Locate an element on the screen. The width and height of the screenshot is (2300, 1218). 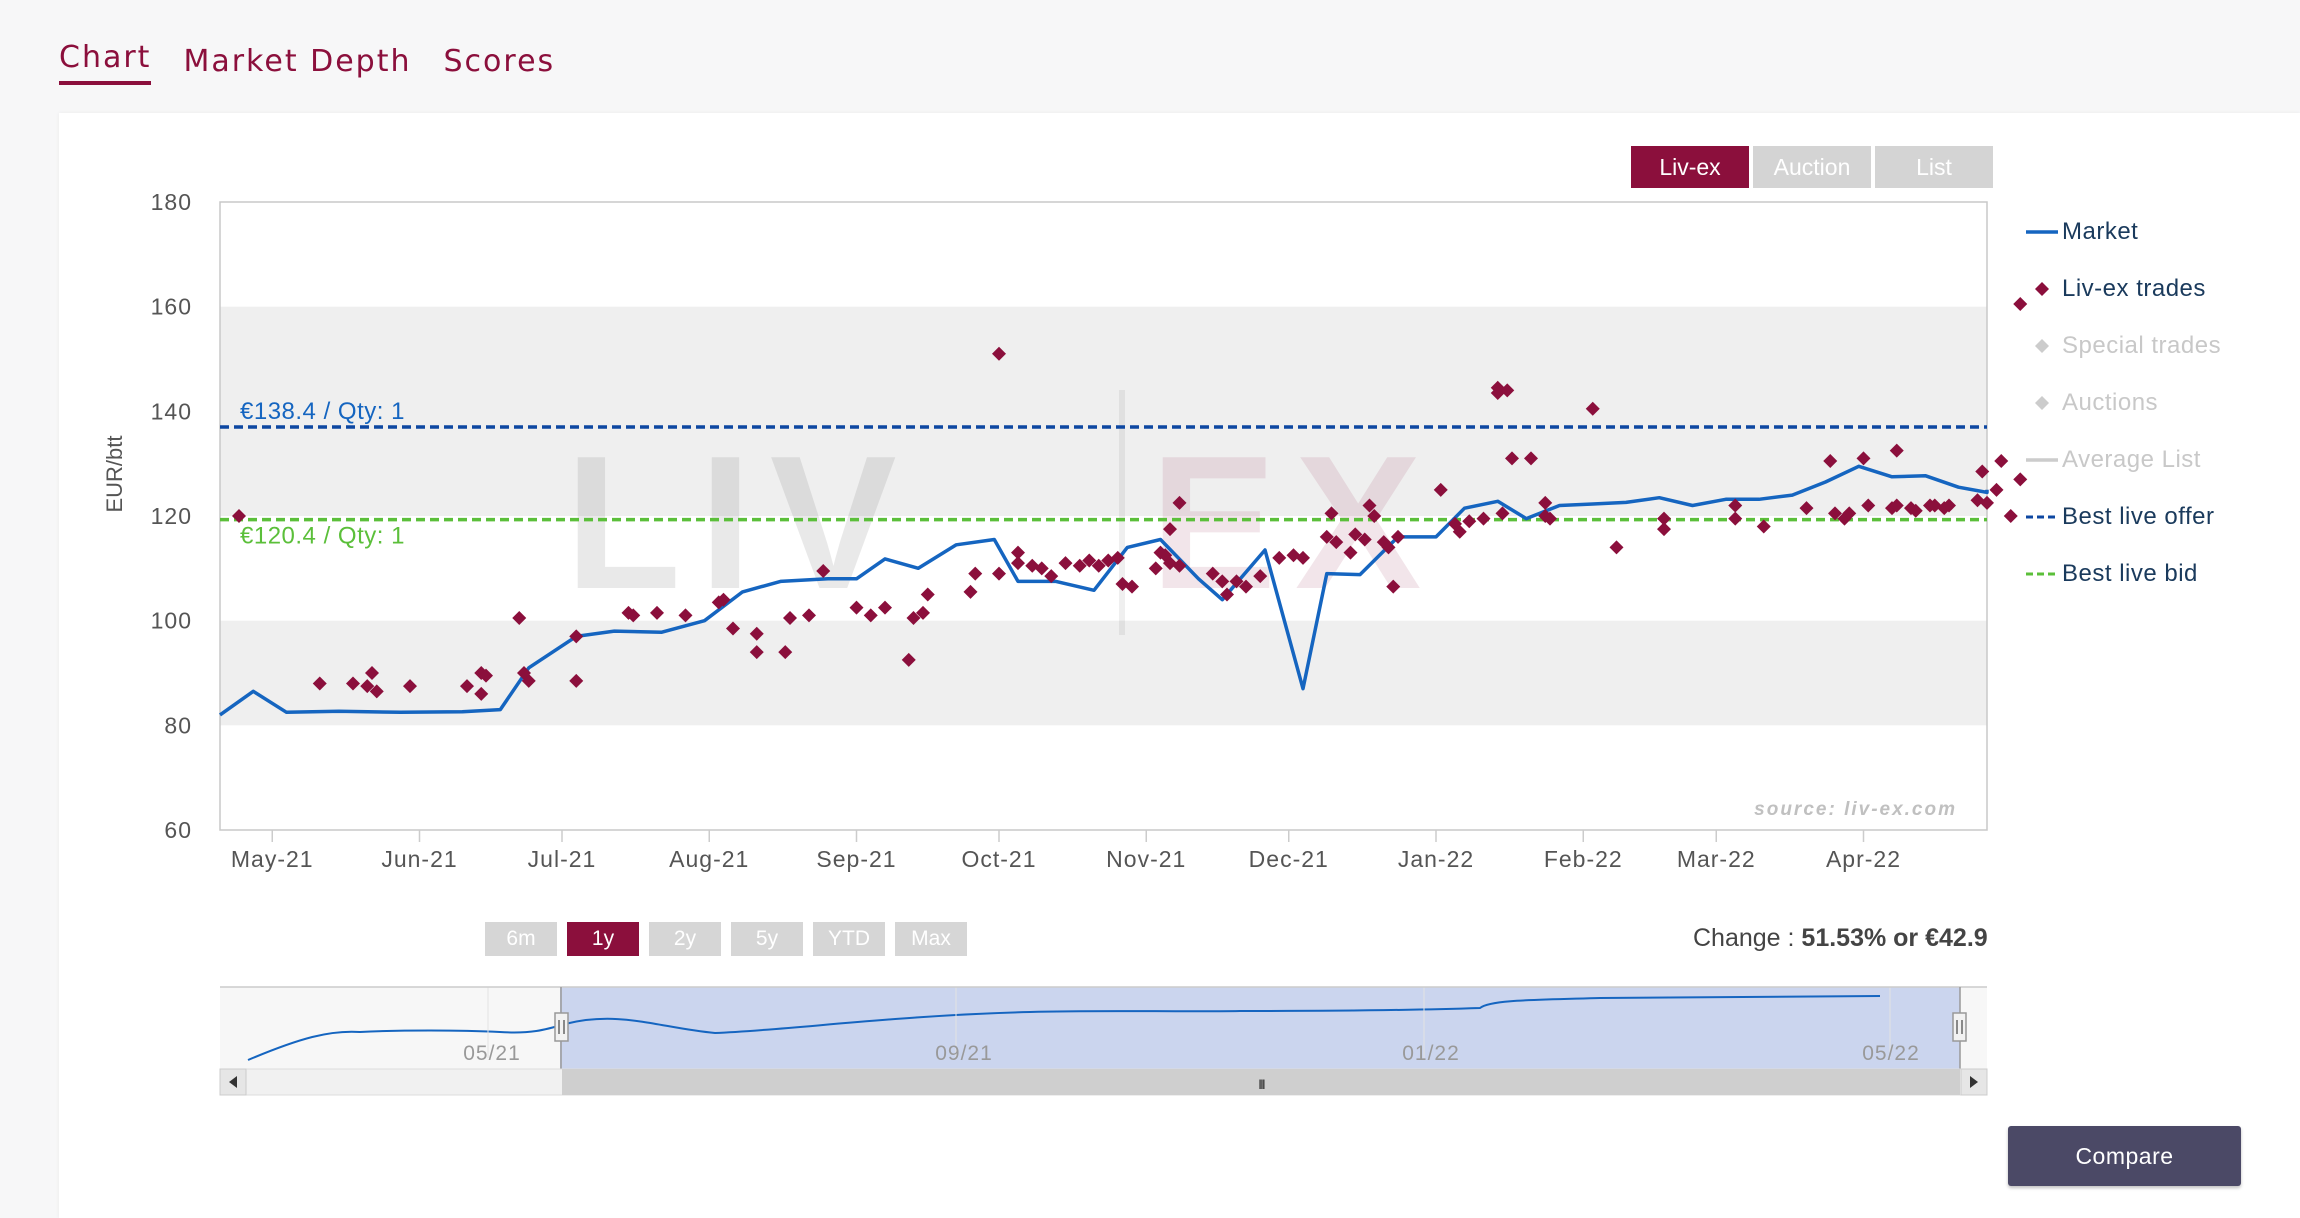
tab-chart: Chart is located at coordinates (105, 62).